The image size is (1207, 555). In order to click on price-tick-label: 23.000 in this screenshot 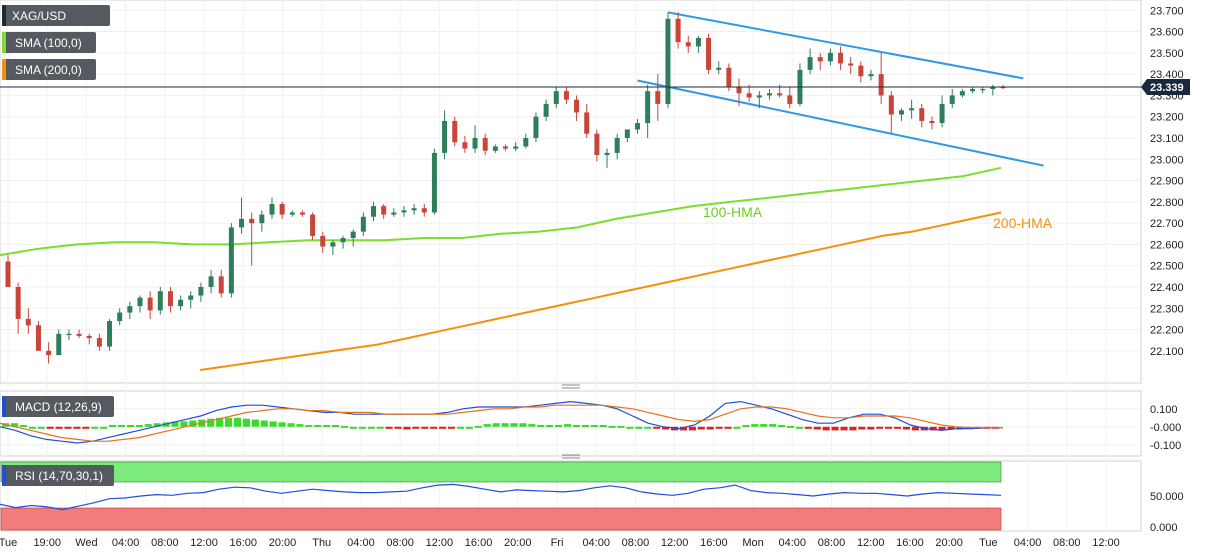, I will do `click(1167, 160)`.